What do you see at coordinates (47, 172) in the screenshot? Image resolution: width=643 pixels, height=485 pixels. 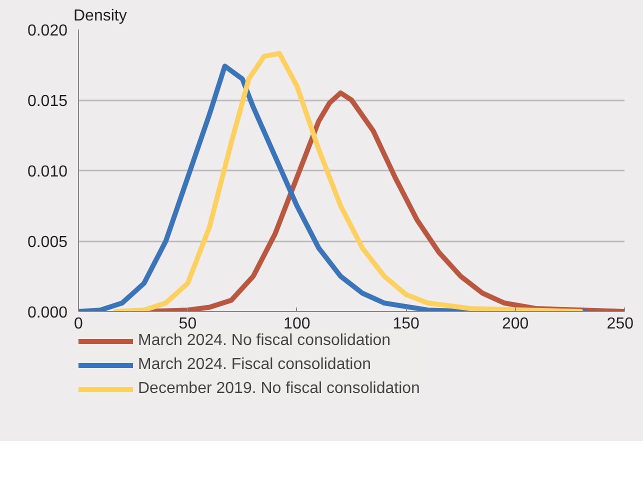 I see `y-tick-label: 0.010` at bounding box center [47, 172].